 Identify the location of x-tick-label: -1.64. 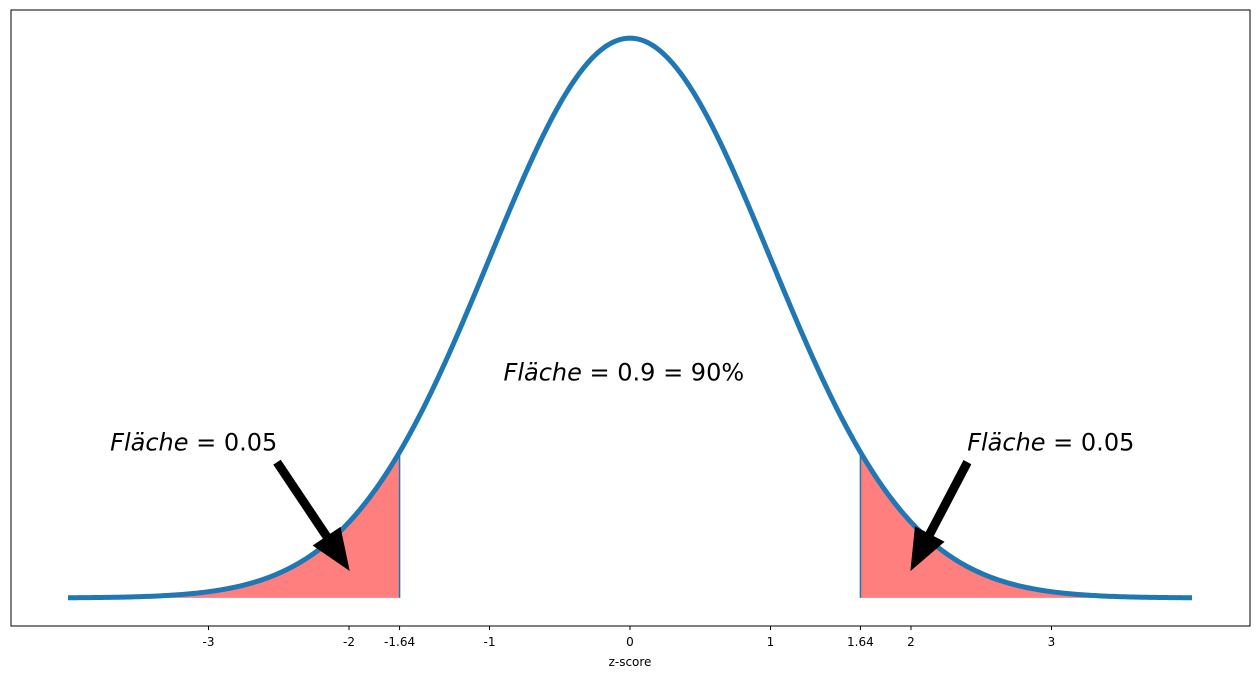
(399, 642).